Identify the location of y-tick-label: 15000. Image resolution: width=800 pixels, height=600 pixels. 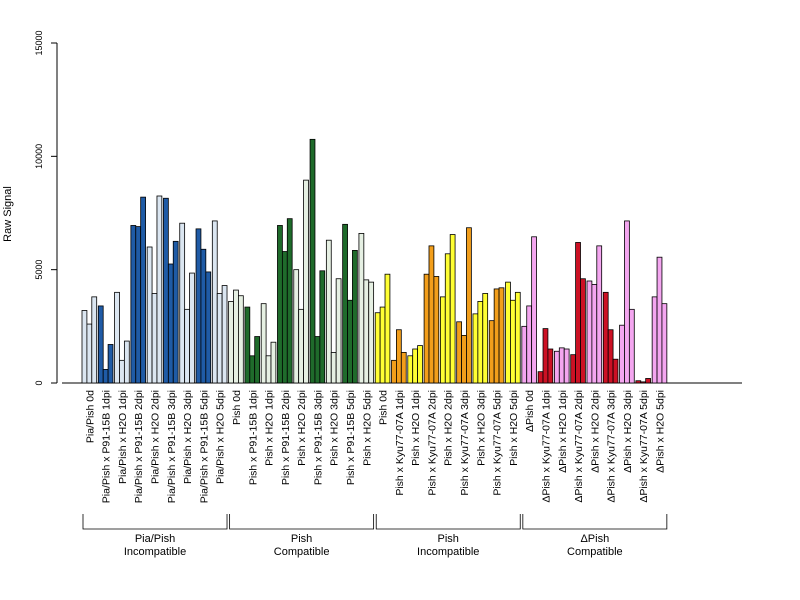
(39, 42).